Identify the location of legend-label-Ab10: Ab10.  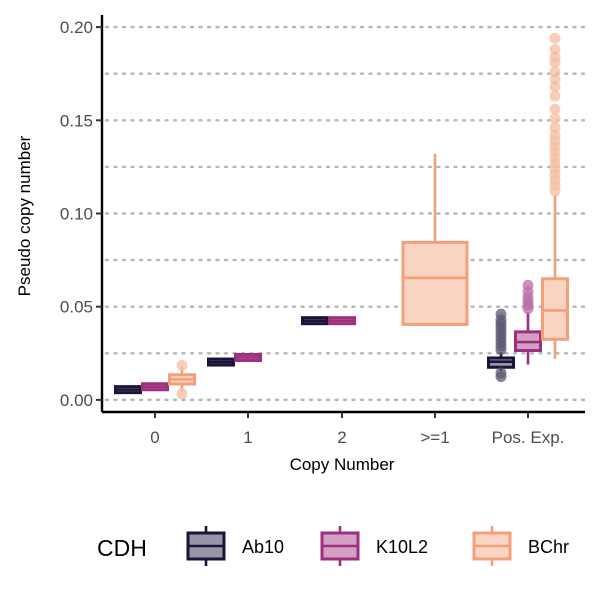
(263, 547).